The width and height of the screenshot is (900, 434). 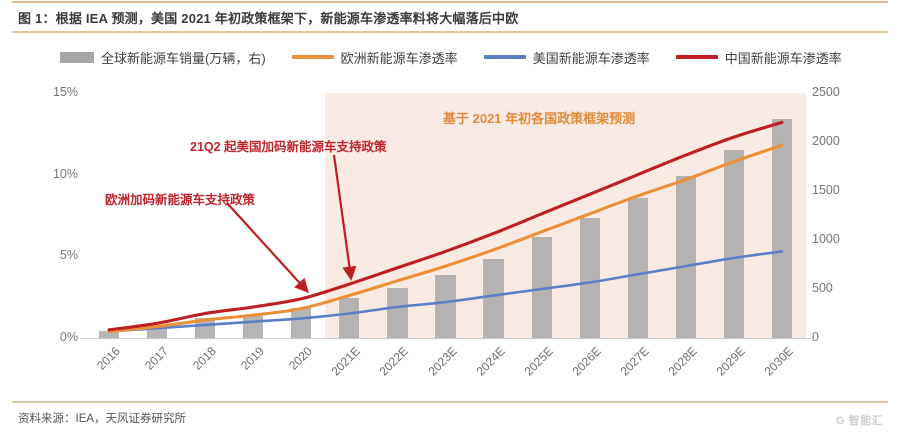 I want to click on bar-swatch-icon, so click(x=77, y=57).